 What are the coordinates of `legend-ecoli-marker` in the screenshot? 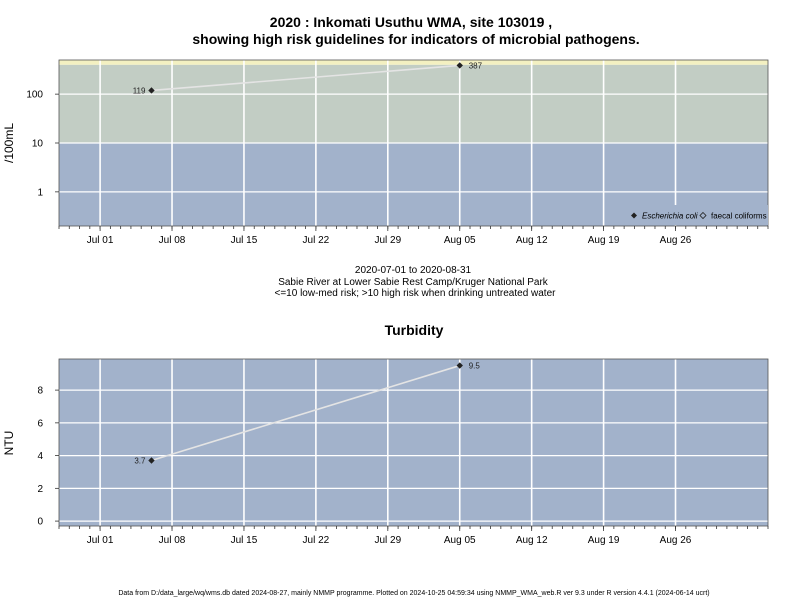 It's located at (634, 215).